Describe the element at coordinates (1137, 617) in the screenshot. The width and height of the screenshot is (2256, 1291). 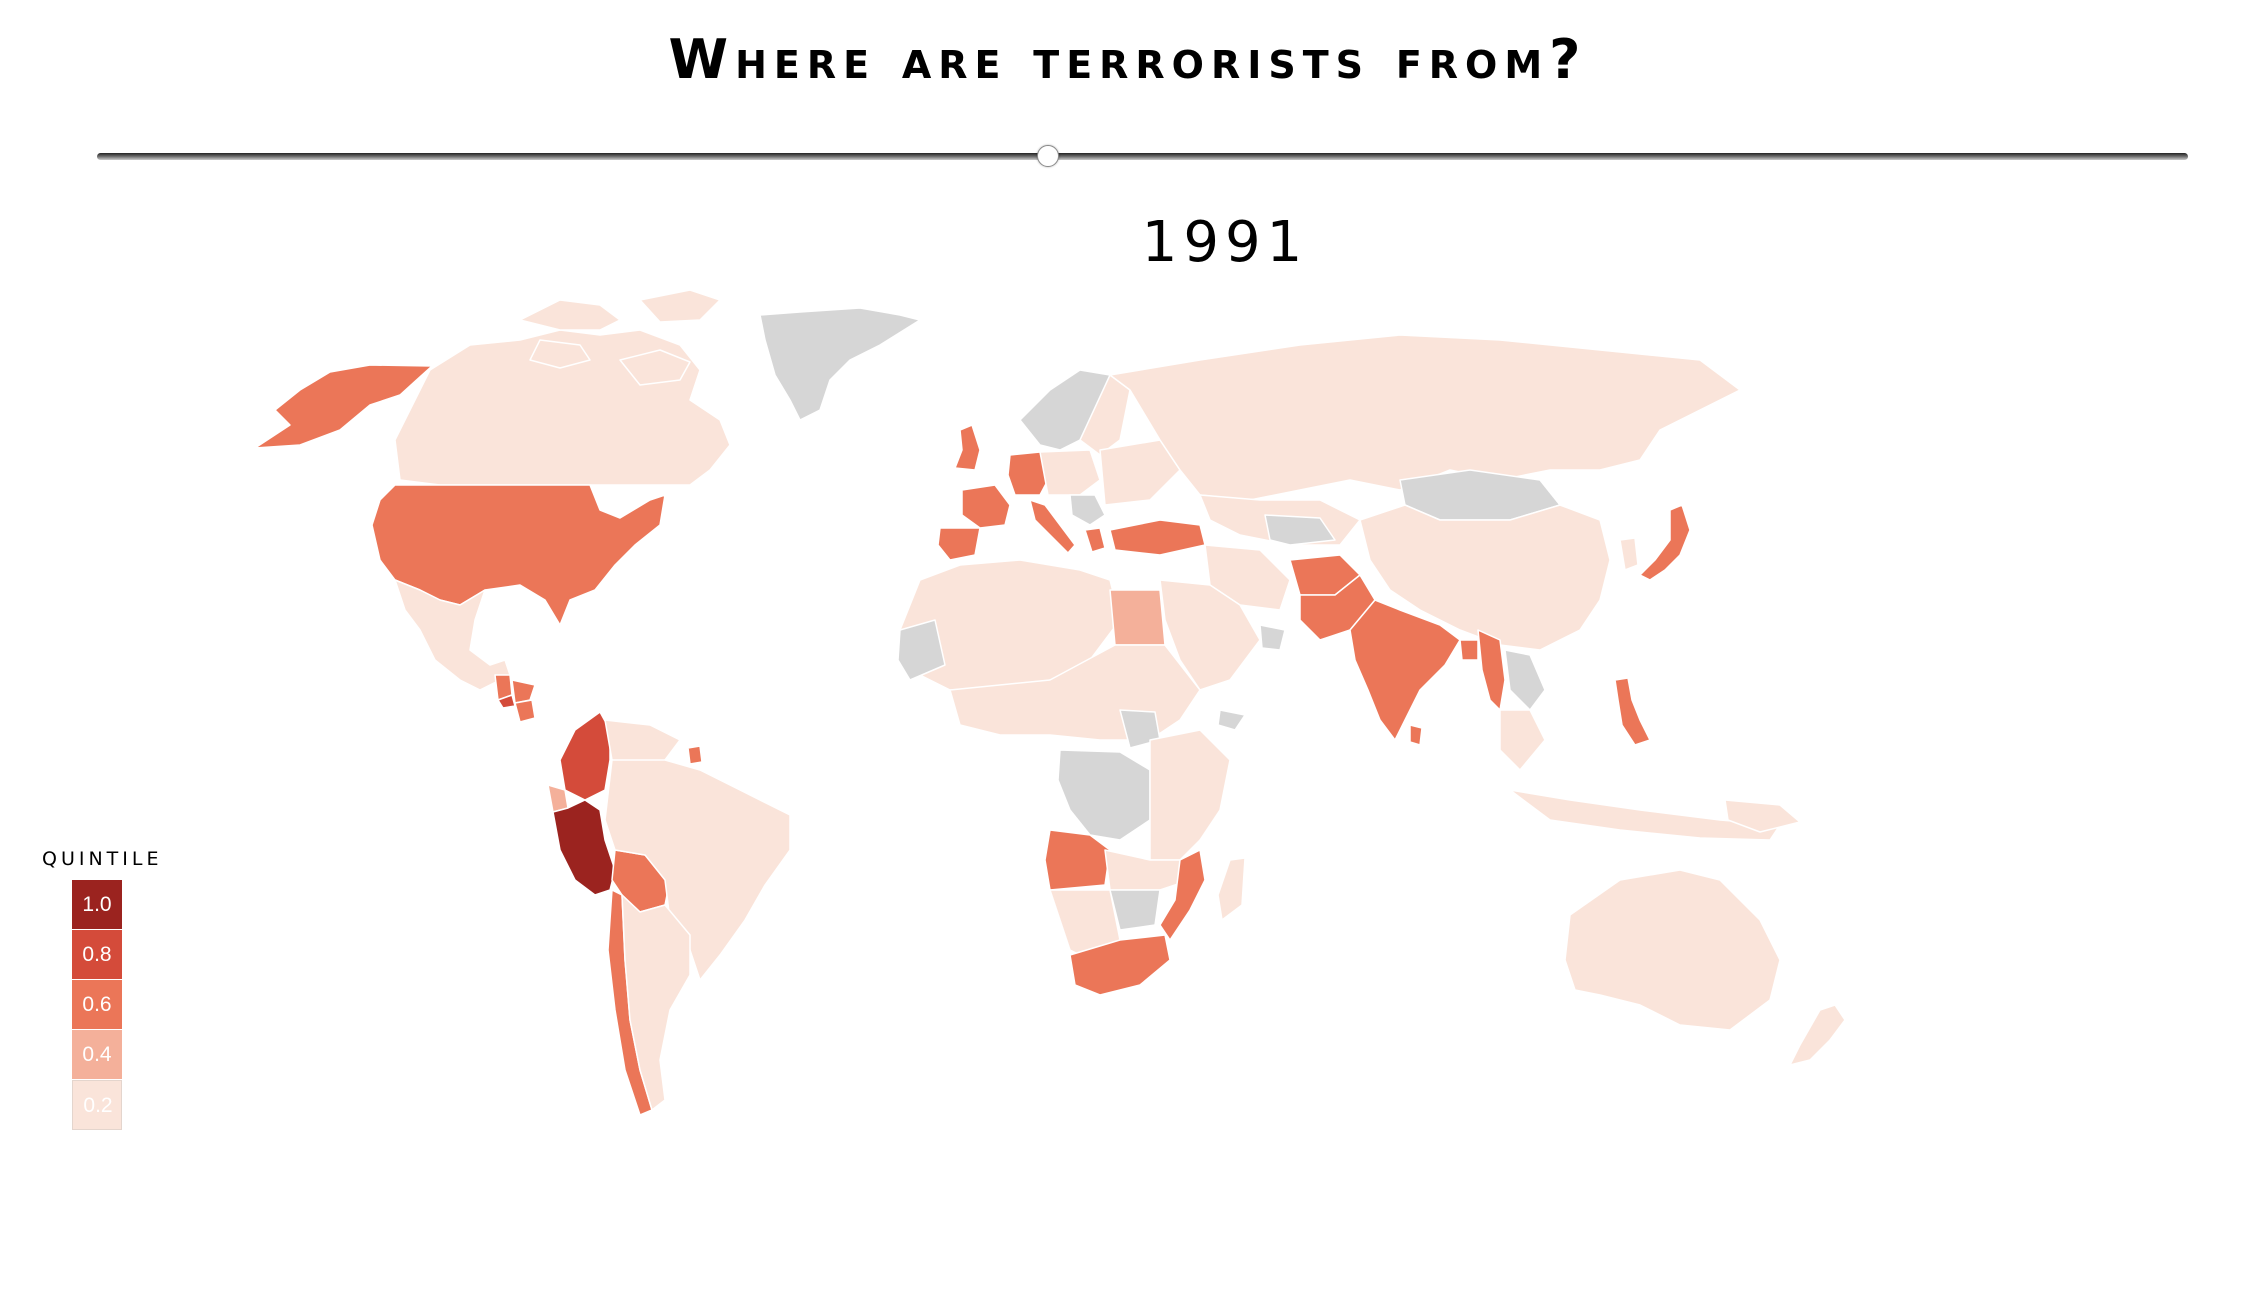
I see `country-egypt` at that location.